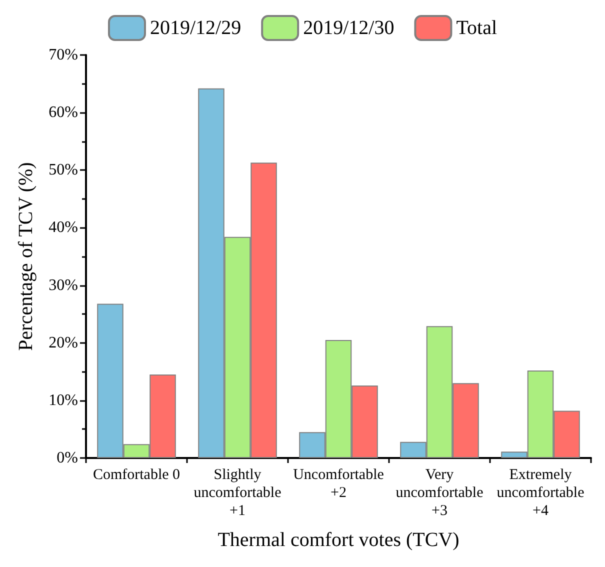  What do you see at coordinates (238, 493) in the screenshot?
I see `x-tick-label: Slightly uncomfortable +1` at bounding box center [238, 493].